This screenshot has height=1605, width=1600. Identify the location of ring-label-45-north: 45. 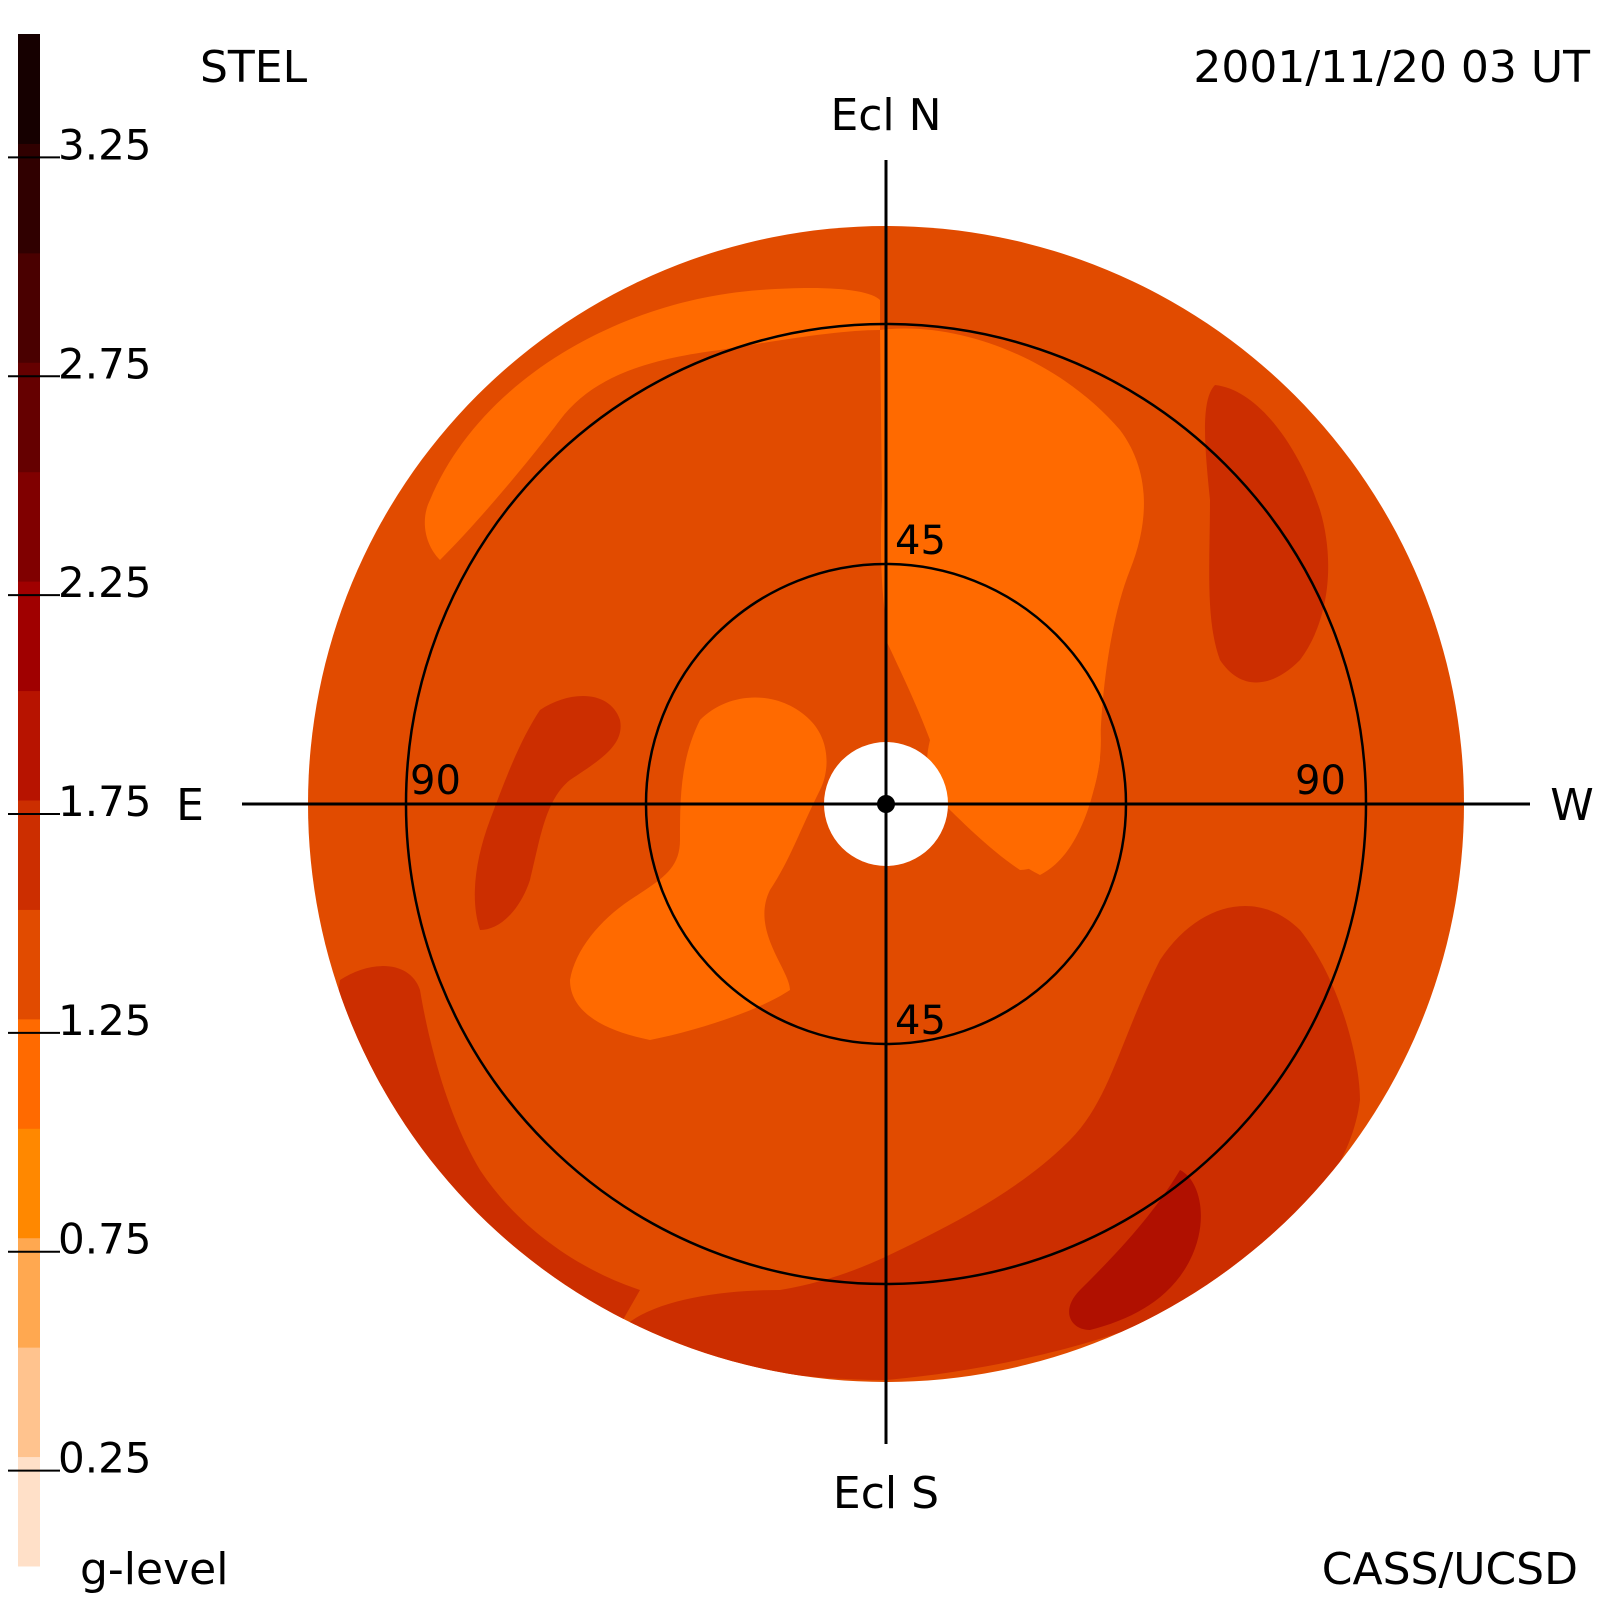
(920, 541).